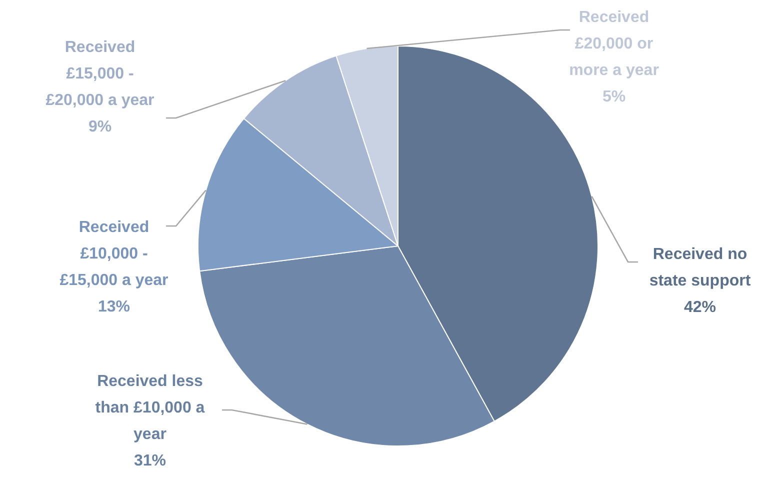  What do you see at coordinates (114, 254) in the screenshot?
I see `slice-label: Received £10,000 - £15,000 a year` at bounding box center [114, 254].